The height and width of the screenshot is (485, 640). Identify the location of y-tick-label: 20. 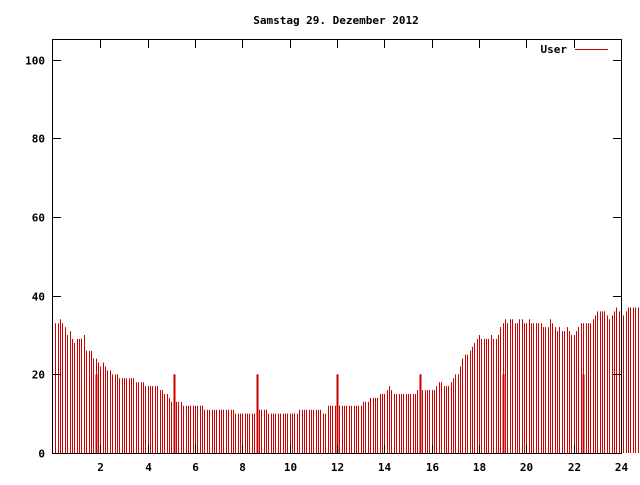
(38, 375).